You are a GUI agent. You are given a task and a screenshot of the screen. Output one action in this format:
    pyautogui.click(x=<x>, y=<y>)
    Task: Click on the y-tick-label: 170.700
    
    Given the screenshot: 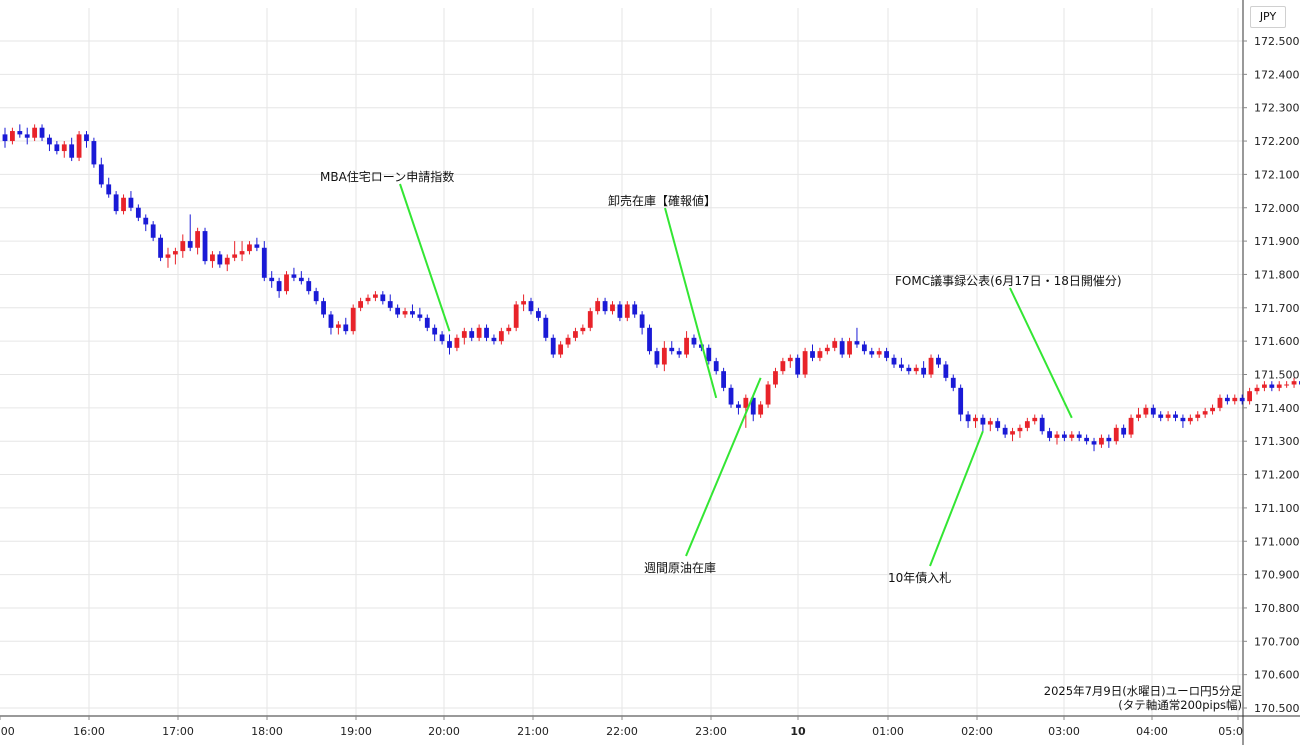 What is the action you would take?
    pyautogui.click(x=1277, y=641)
    